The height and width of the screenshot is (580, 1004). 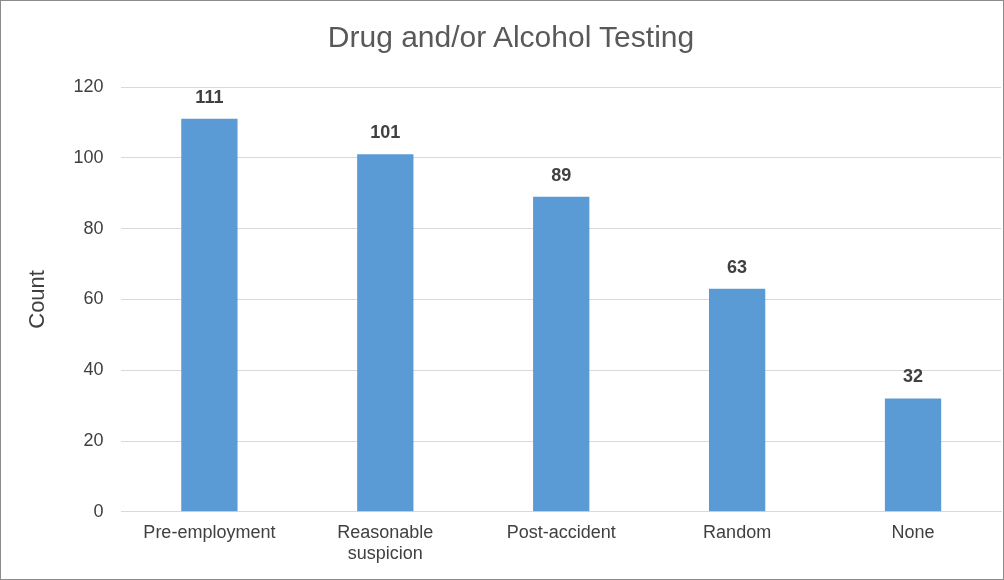 What do you see at coordinates (93, 298) in the screenshot?
I see `y-tick-label: 60` at bounding box center [93, 298].